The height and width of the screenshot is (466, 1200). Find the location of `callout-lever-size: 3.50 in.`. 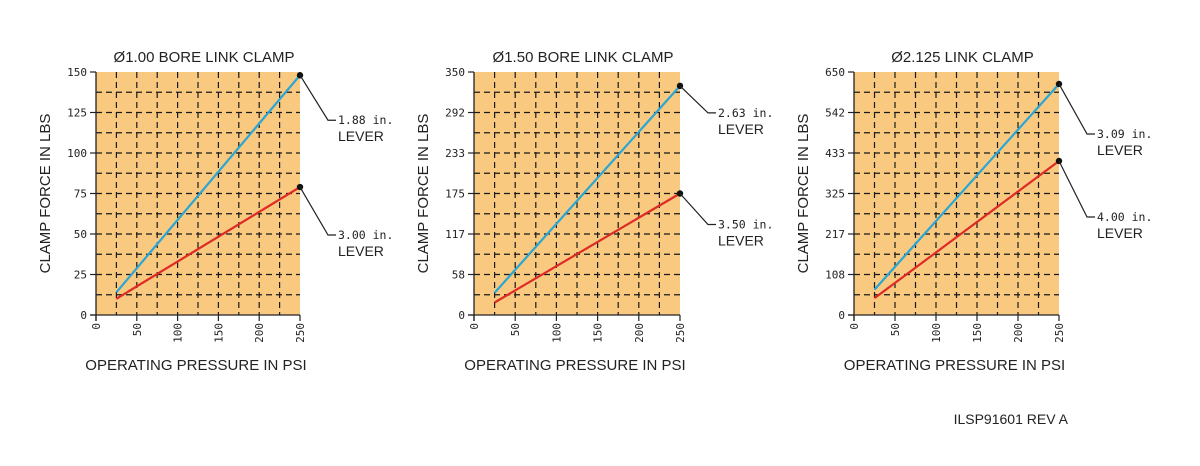

callout-lever-size: 3.50 in. is located at coordinates (745, 225).